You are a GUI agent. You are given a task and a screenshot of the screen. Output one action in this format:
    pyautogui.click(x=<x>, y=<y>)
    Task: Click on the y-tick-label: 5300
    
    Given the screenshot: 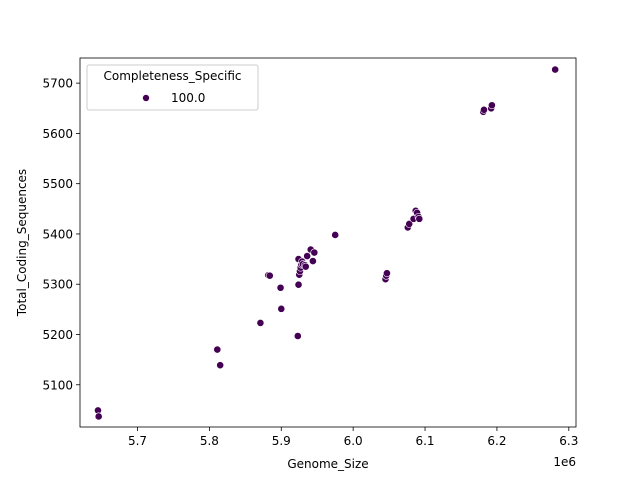 What is the action you would take?
    pyautogui.click(x=57, y=285)
    